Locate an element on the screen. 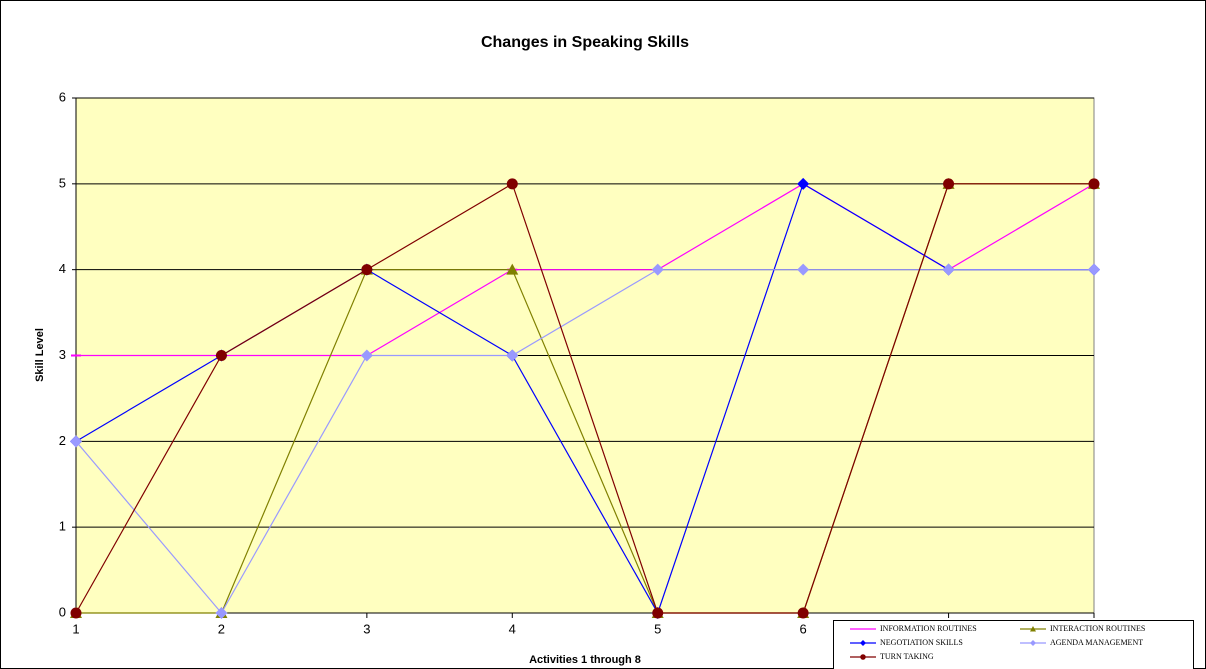 The width and height of the screenshot is (1206, 669). y-tick-label: 5 is located at coordinates (62, 182).